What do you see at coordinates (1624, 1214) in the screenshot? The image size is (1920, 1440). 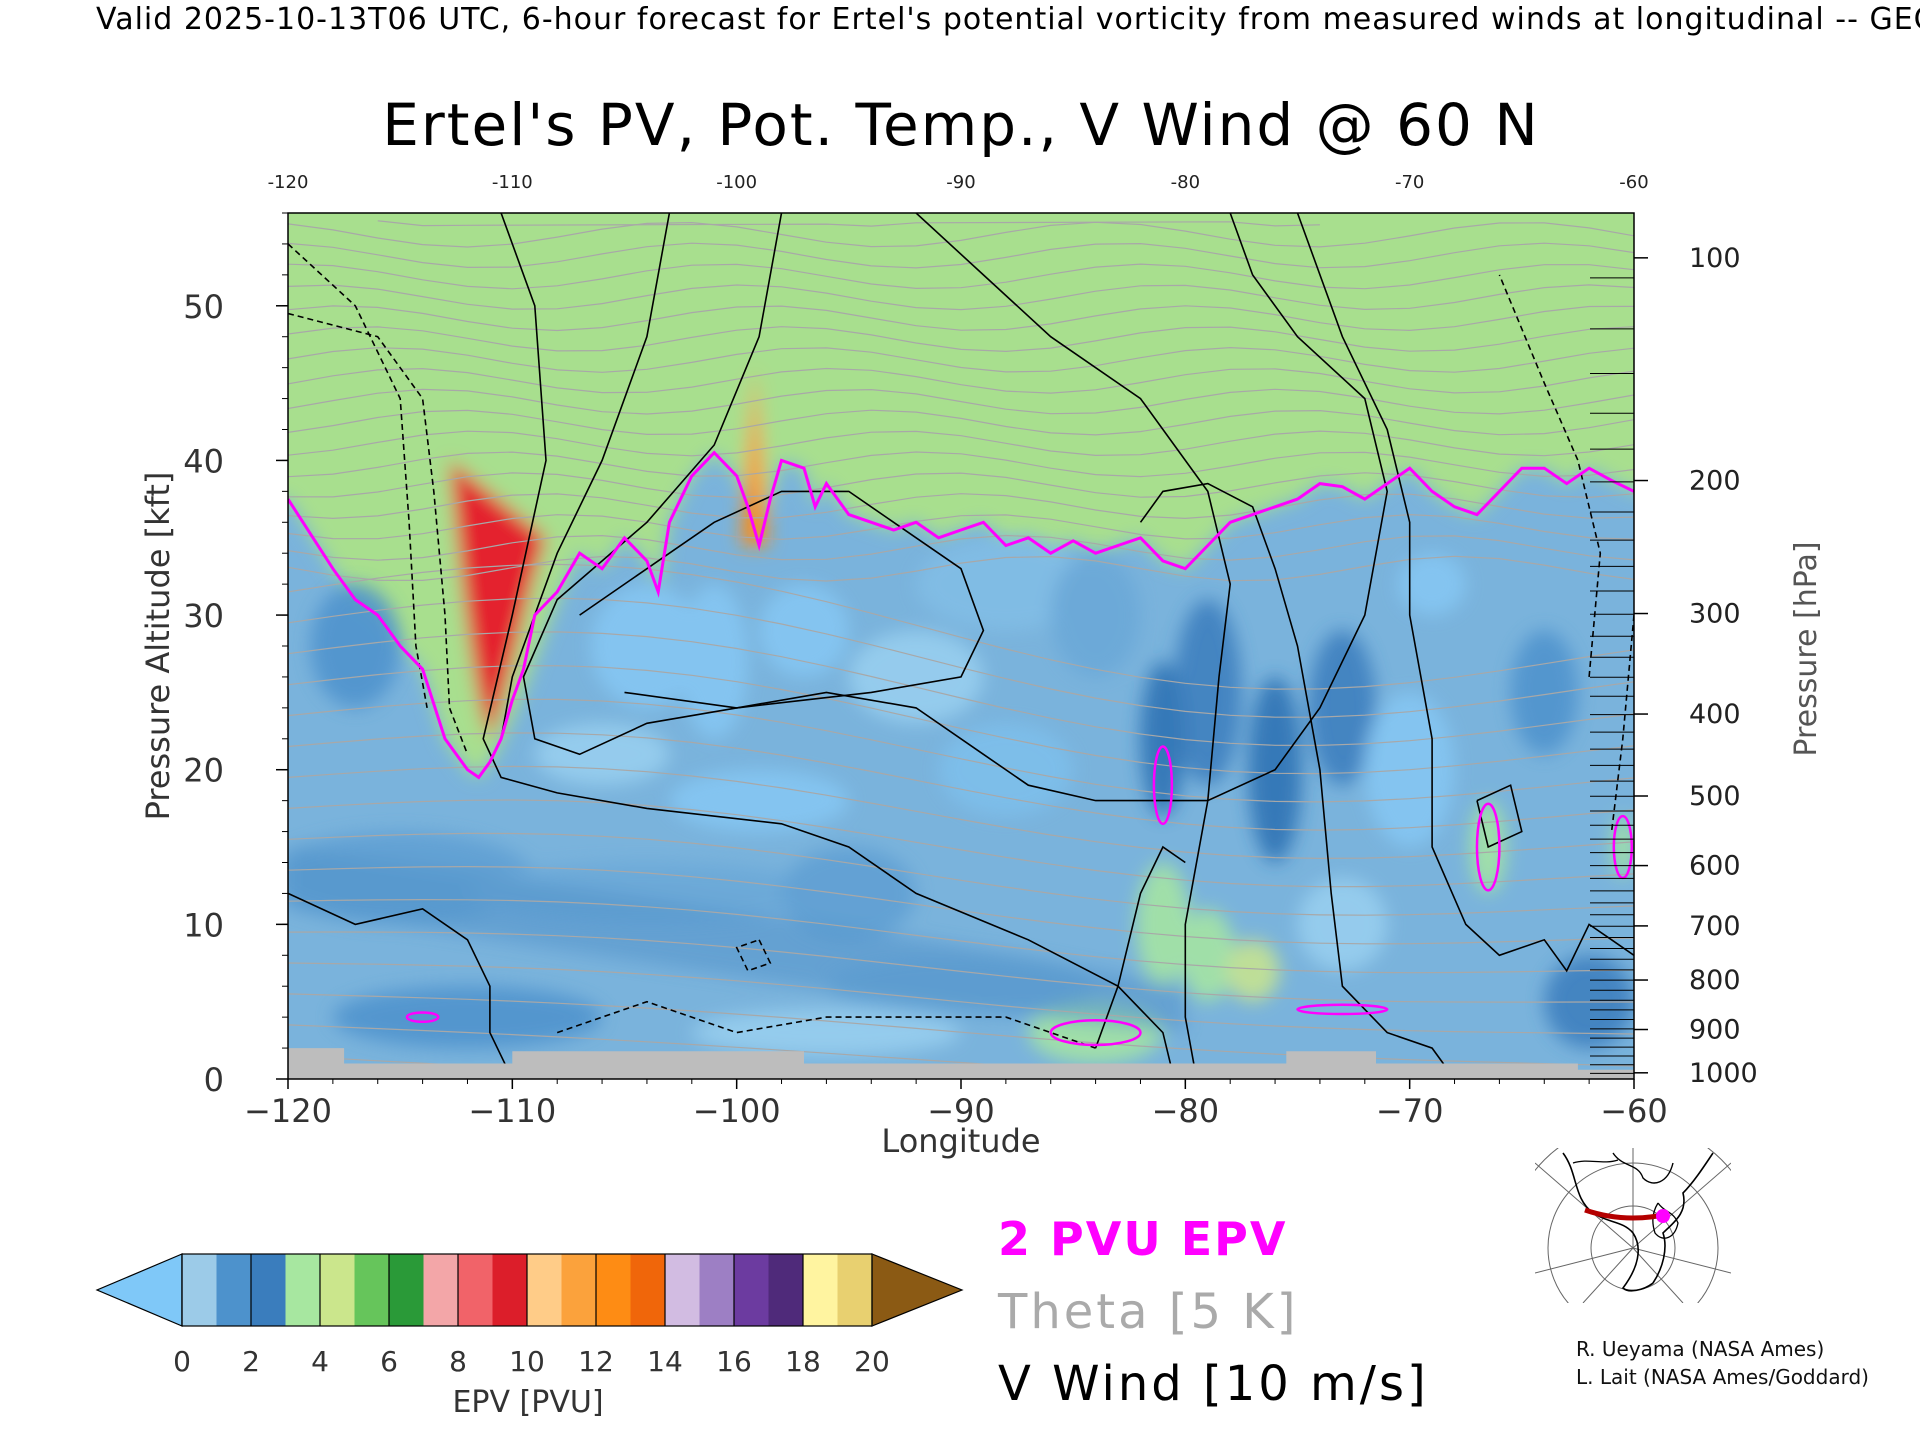 I see `section-track` at bounding box center [1624, 1214].